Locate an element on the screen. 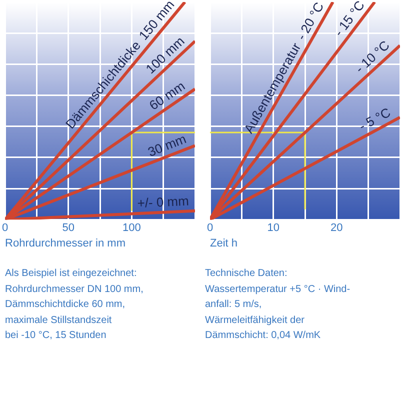 The image size is (405, 397). text: - 10 °C is located at coordinates (372, 57).